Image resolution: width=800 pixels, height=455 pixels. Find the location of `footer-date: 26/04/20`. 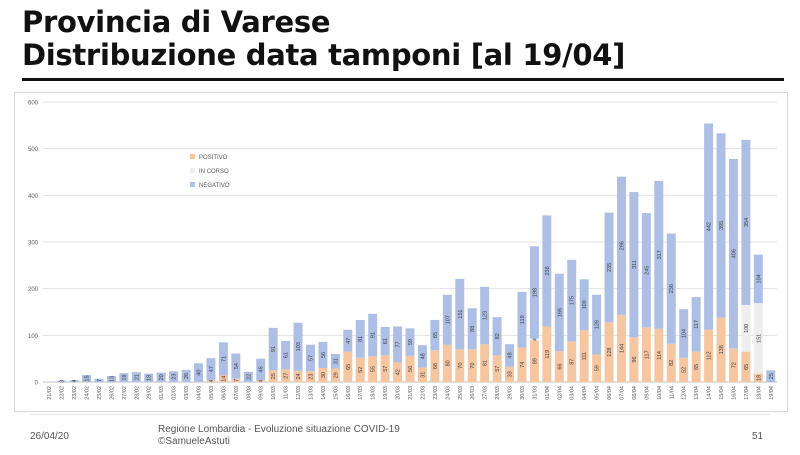

footer-date: 26/04/20 is located at coordinates (49, 436).